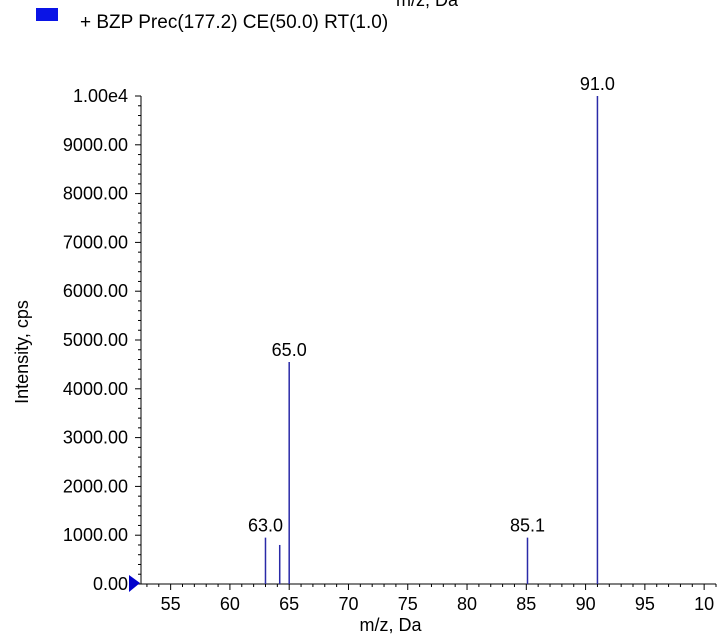 The height and width of the screenshot is (641, 726). Describe the element at coordinates (289, 350) in the screenshot. I see `peak-label: 65.0` at that location.